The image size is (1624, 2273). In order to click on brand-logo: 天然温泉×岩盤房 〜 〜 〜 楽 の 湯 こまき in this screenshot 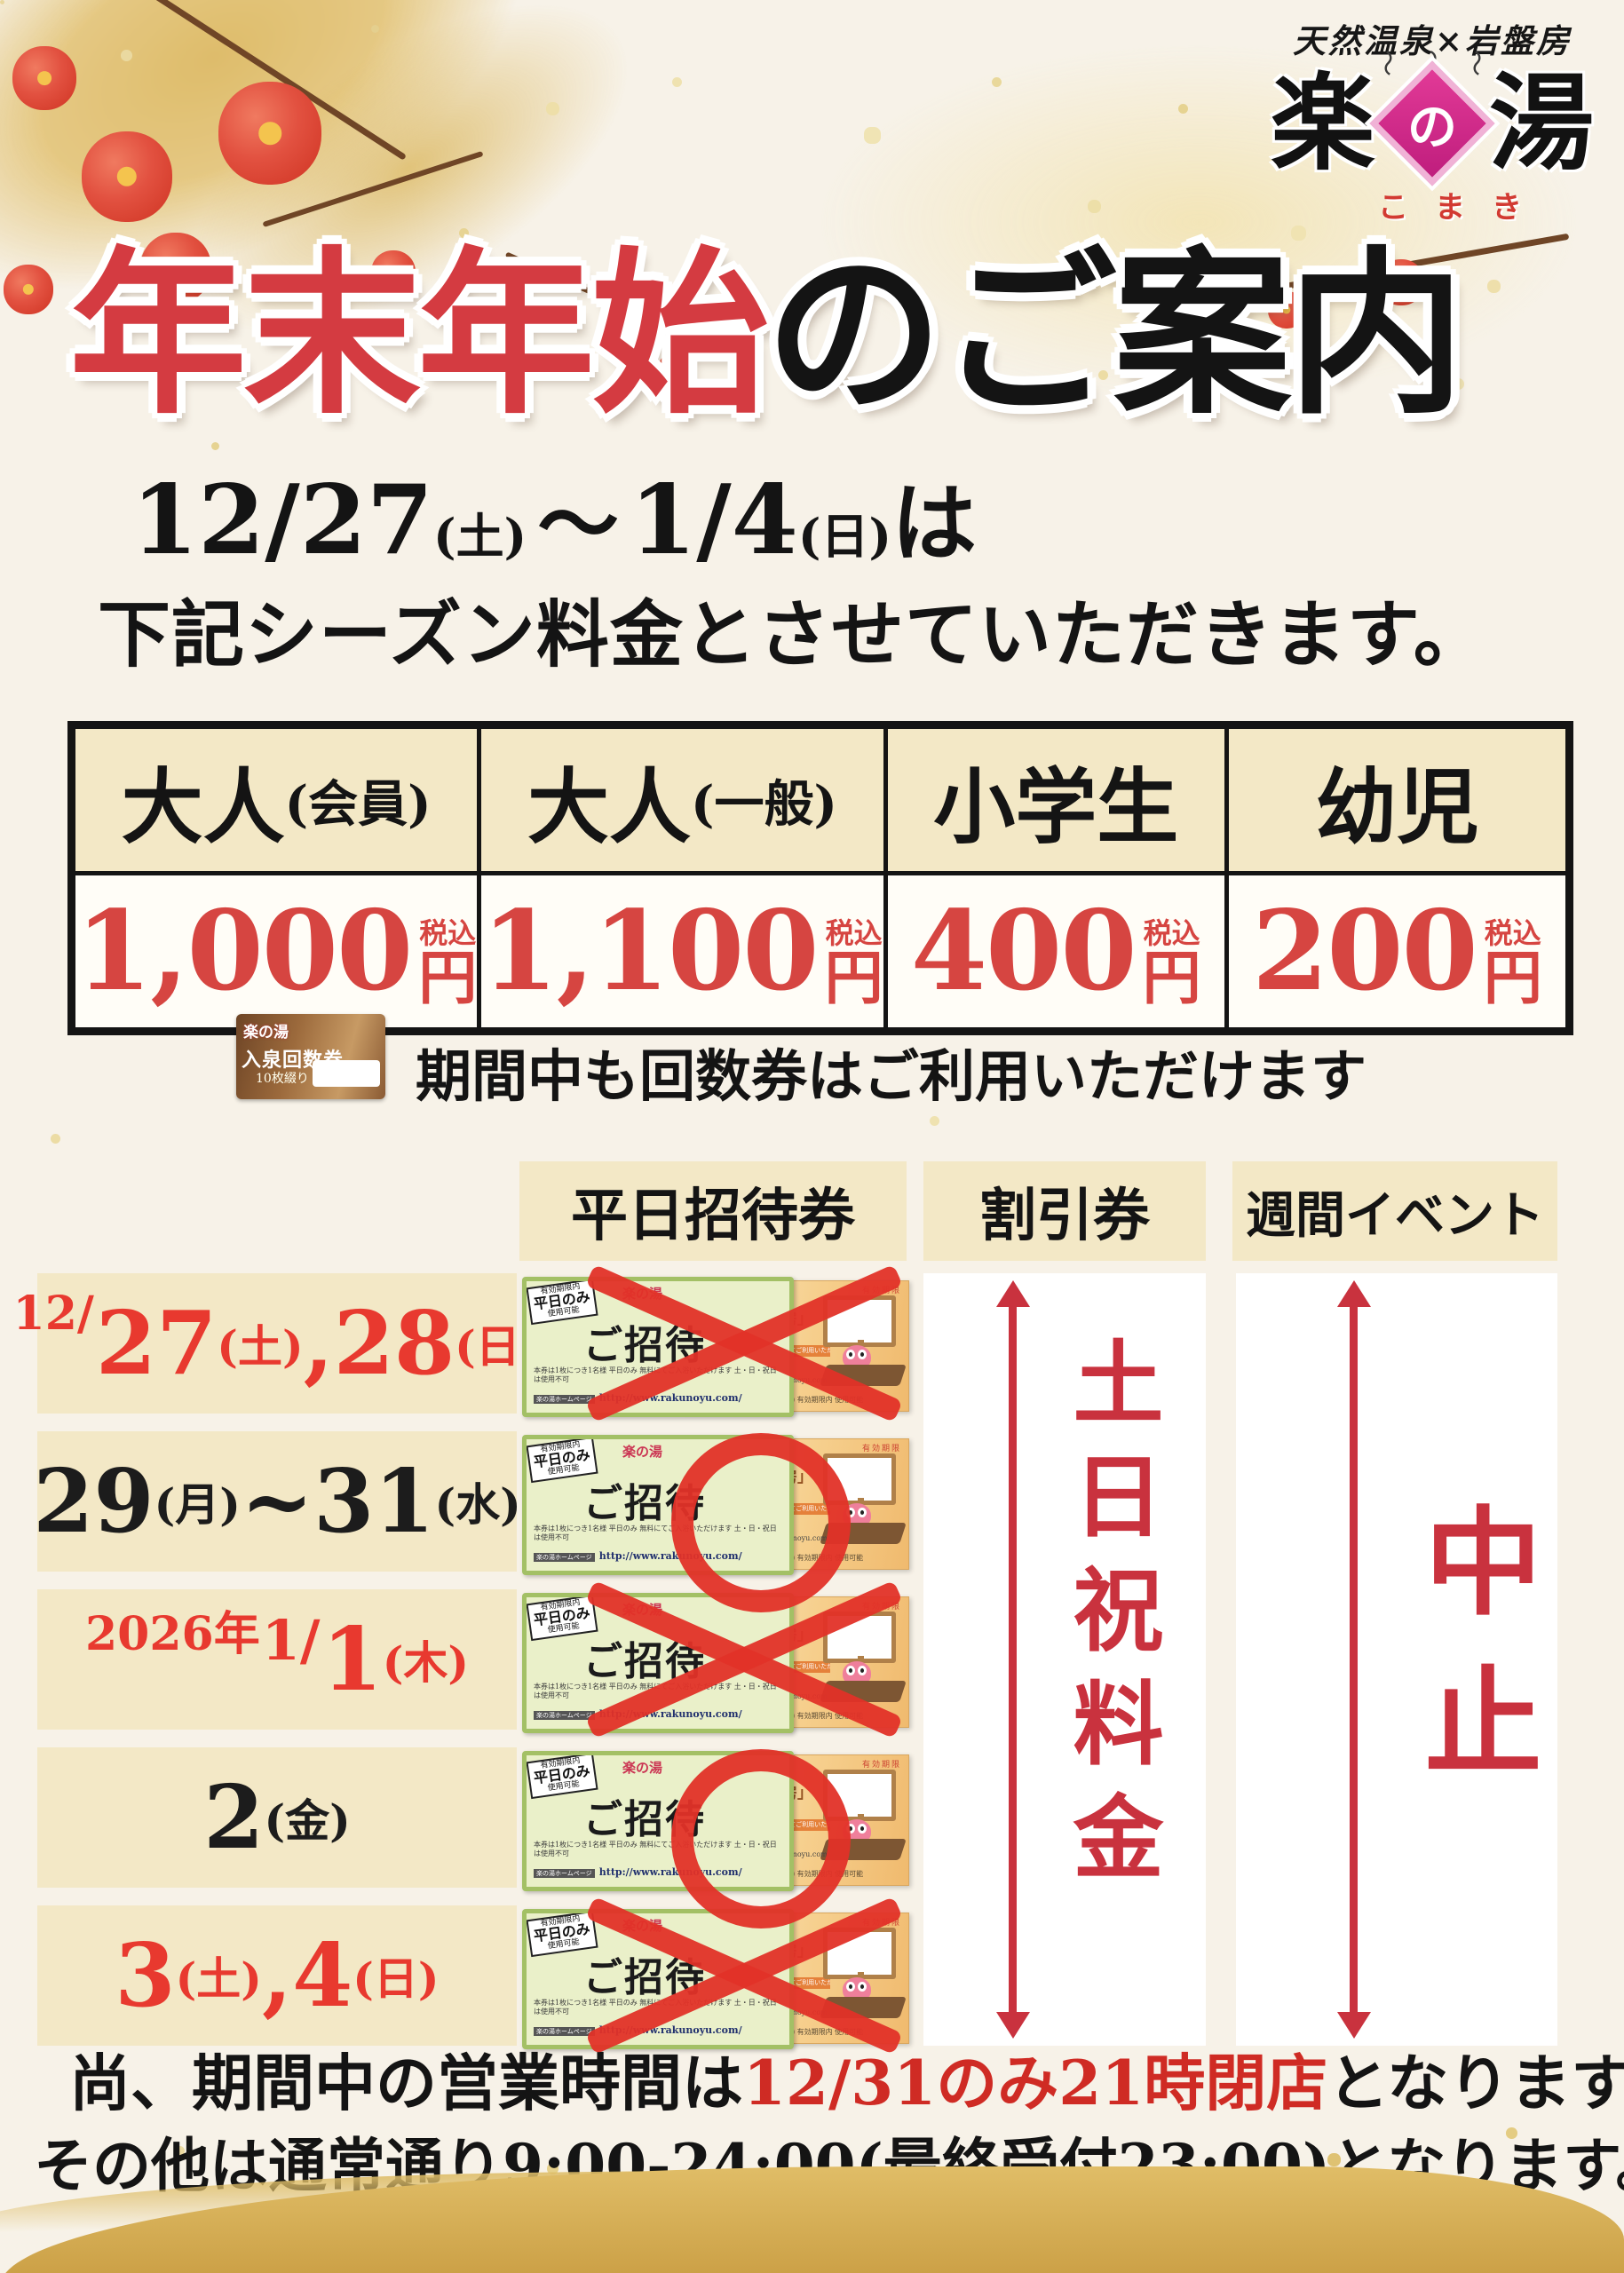, I will do `click(1432, 120)`.